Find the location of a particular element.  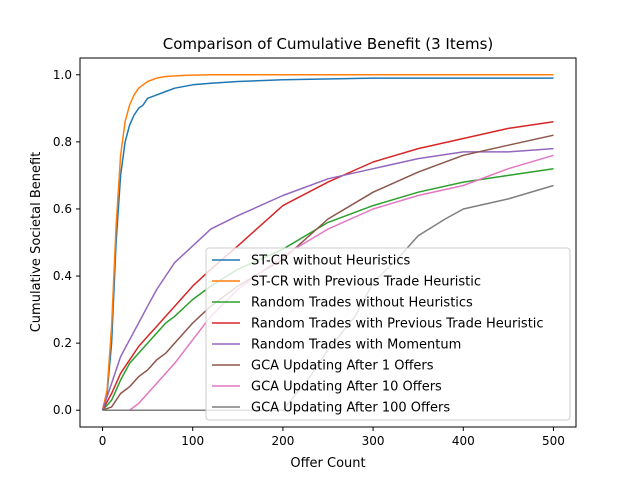

legend-label: ST-CR without Heuristics is located at coordinates (331, 261).